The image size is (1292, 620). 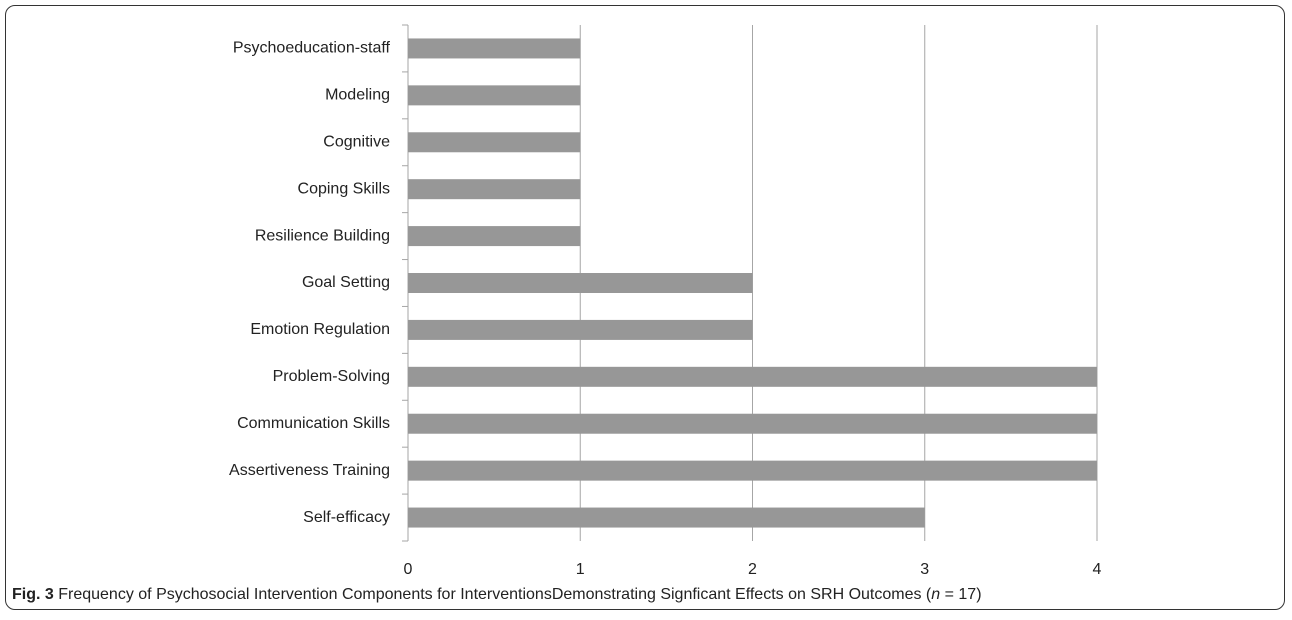 What do you see at coordinates (936, 594) in the screenshot?
I see `caption-n: n` at bounding box center [936, 594].